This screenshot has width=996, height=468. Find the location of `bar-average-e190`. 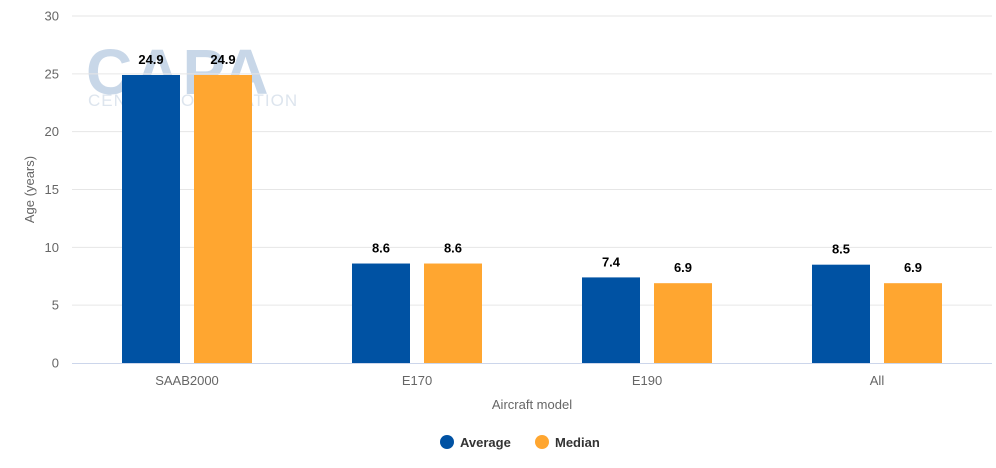

bar-average-e190 is located at coordinates (611, 320).